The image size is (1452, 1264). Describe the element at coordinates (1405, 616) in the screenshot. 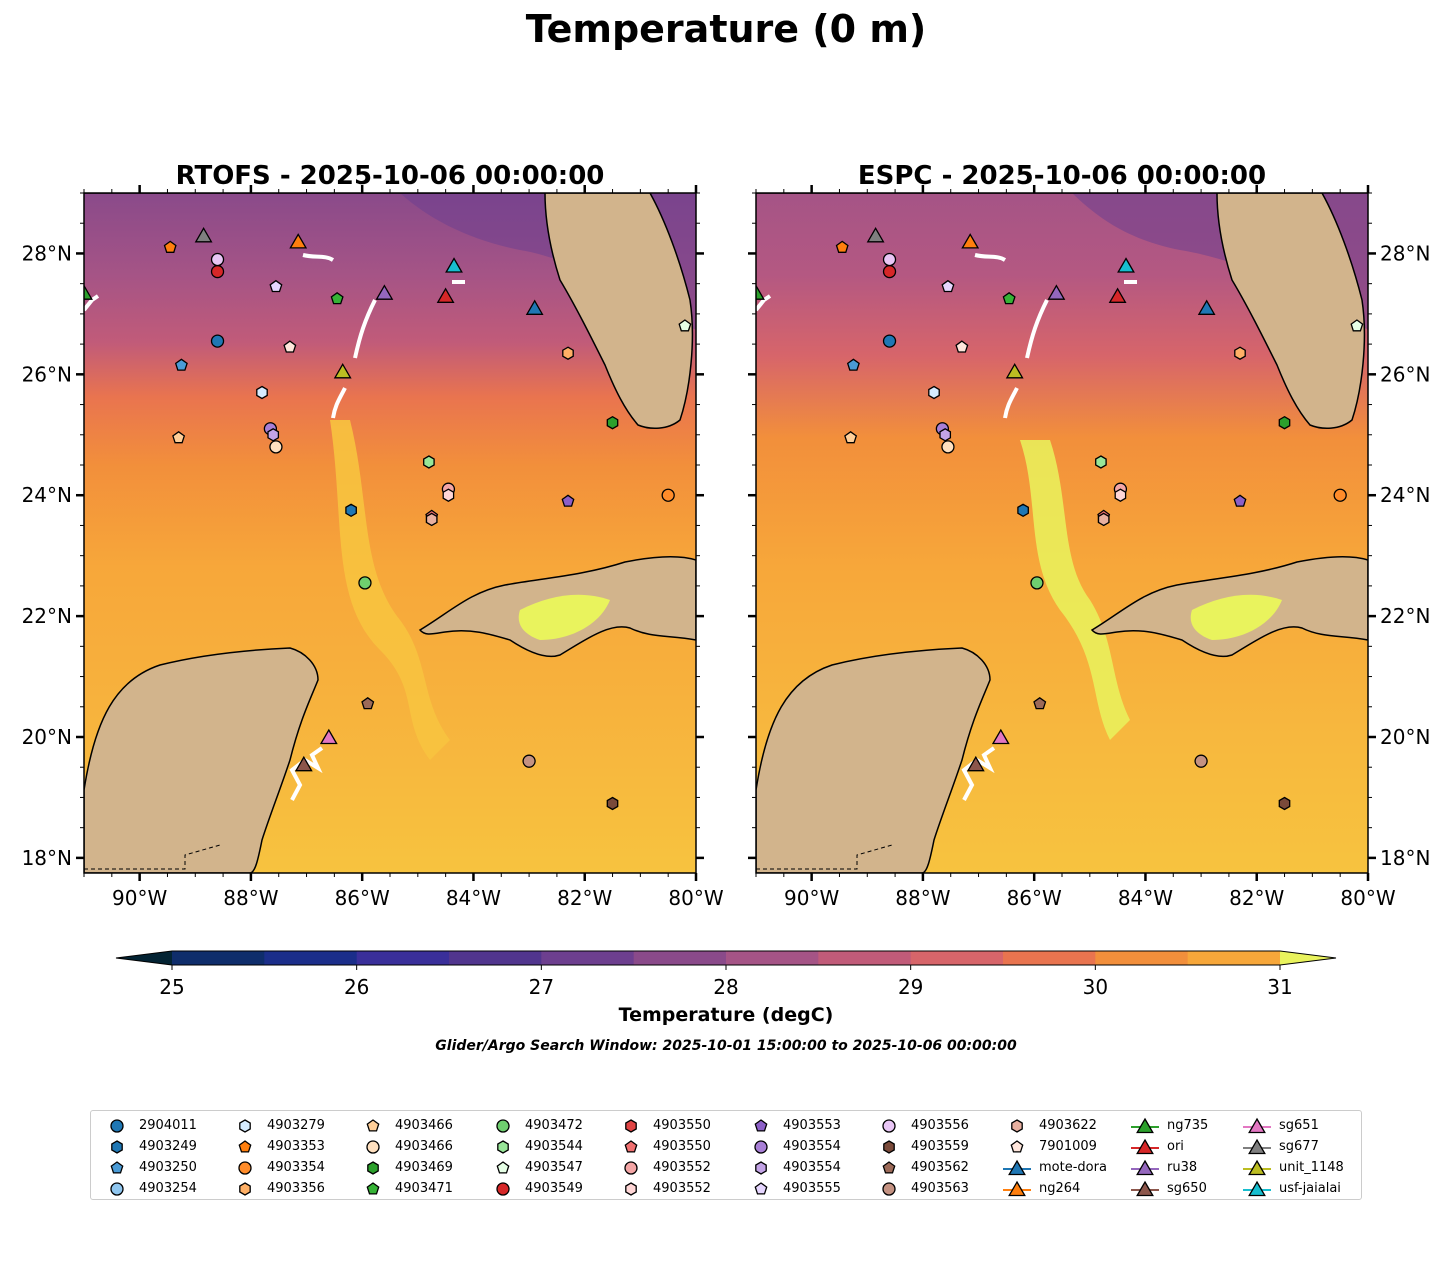

I see `lat-tick-label: 22°N` at that location.